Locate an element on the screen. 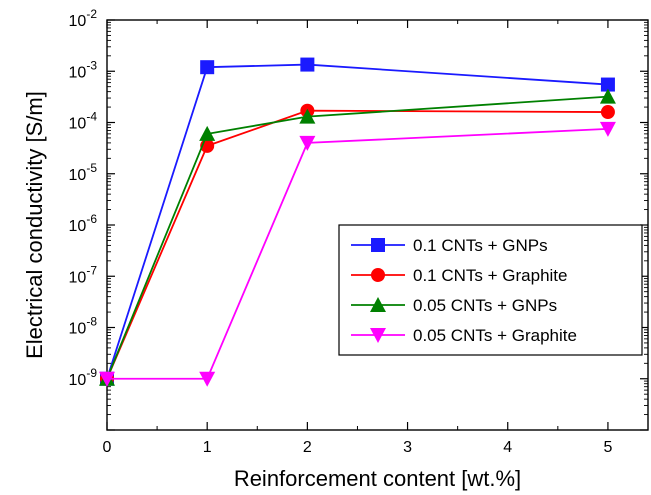  x-tick-label: 4 is located at coordinates (507, 447).